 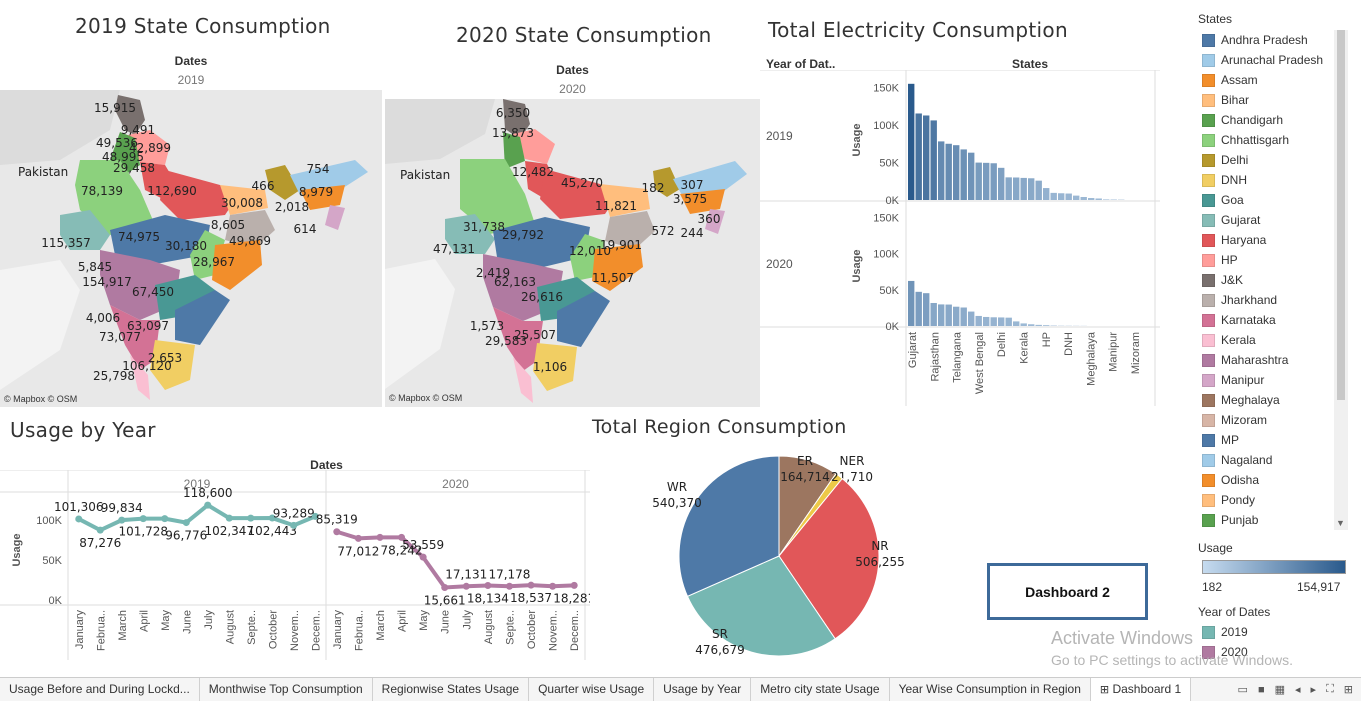 What do you see at coordinates (820, 689) in the screenshot?
I see `tab-metro-city: Metro city state Usage` at bounding box center [820, 689].